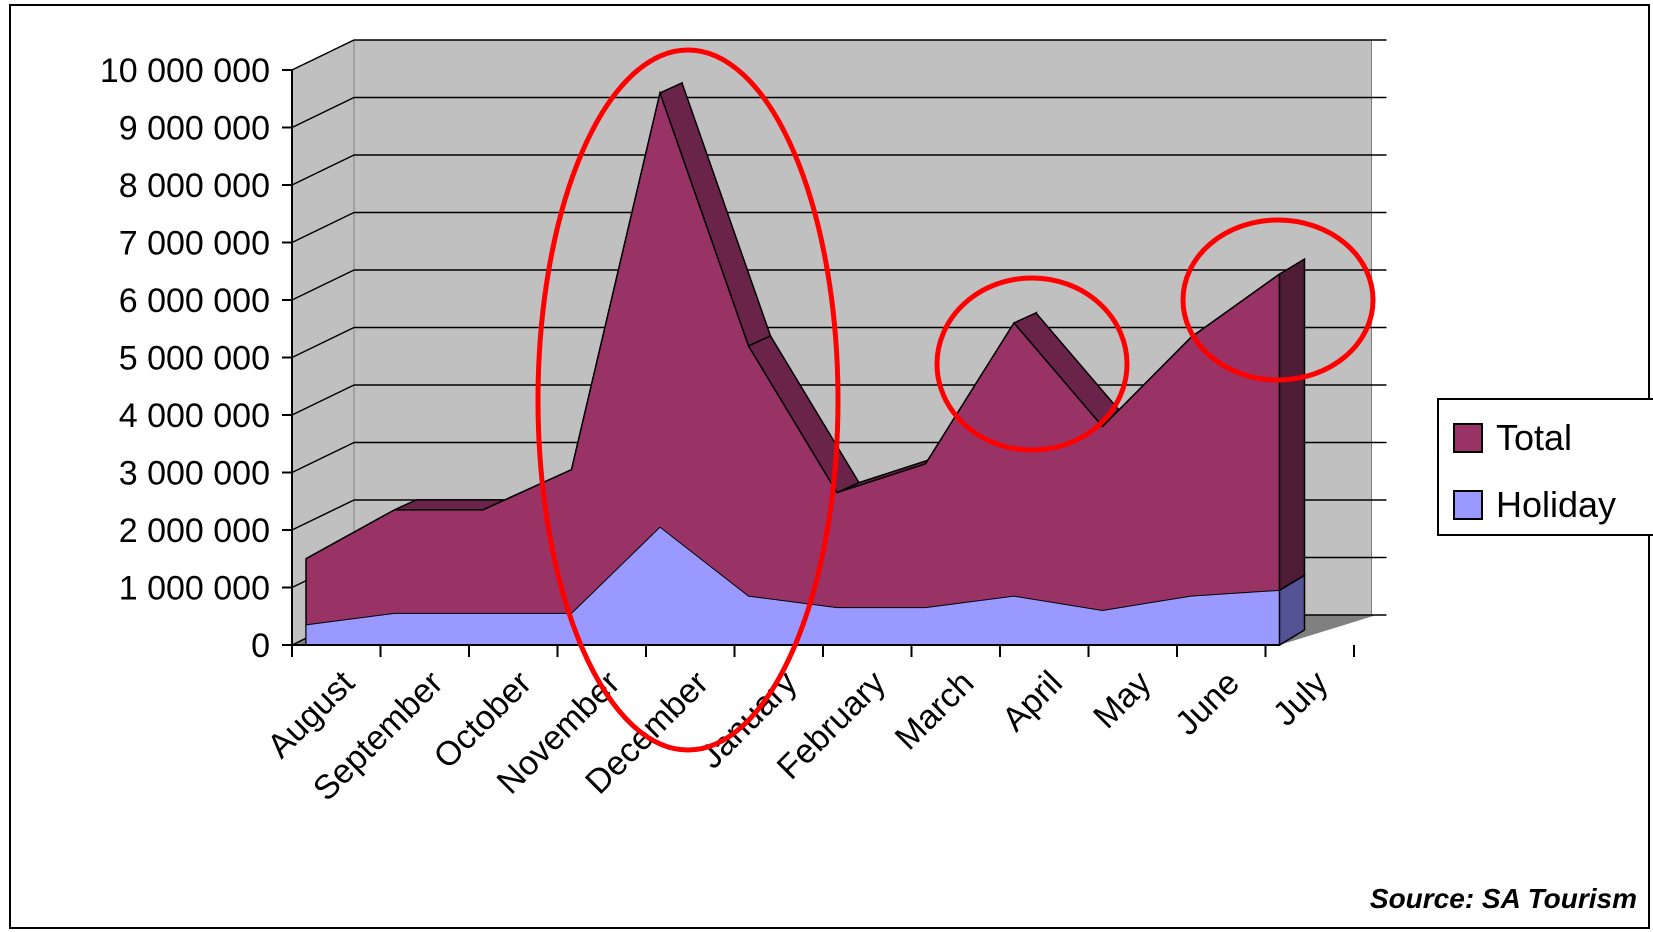 The width and height of the screenshot is (1653, 932). I want to click on x-tick-label: May, so click(1122, 700).